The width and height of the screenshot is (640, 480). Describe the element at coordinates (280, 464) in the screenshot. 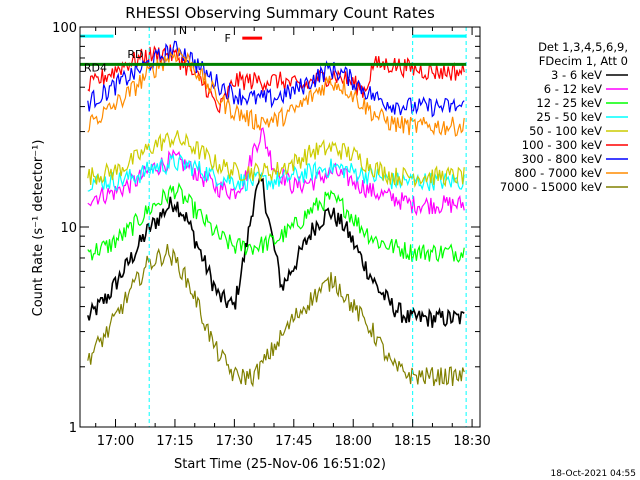

I see `x-axis-label: Start Time (25-Nov-06 16:51:02)` at that location.